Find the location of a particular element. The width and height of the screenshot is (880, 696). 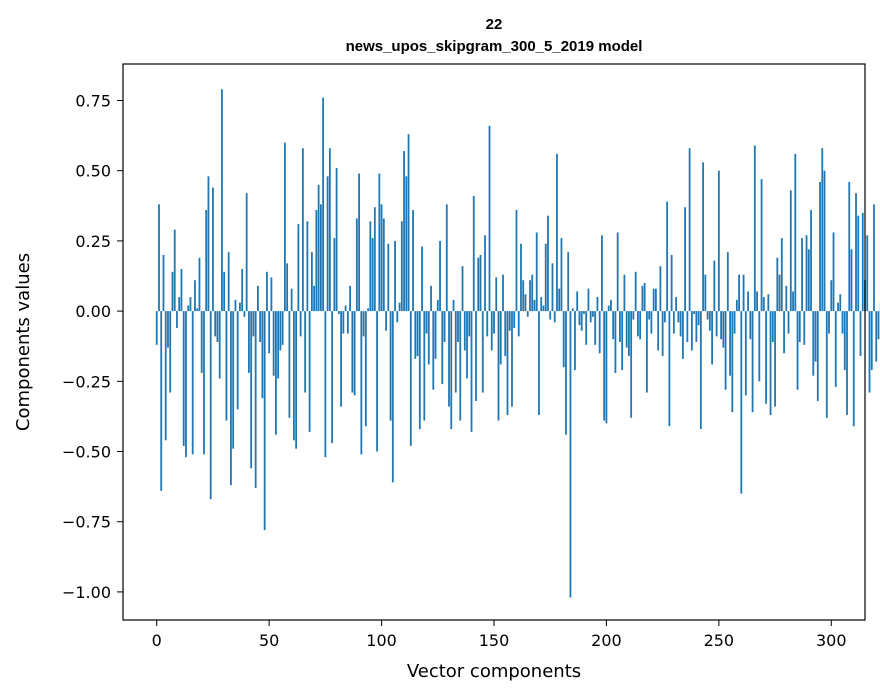

x-axis-ticks: 0 50 100 150 200 250 300 is located at coordinates (499, 635).